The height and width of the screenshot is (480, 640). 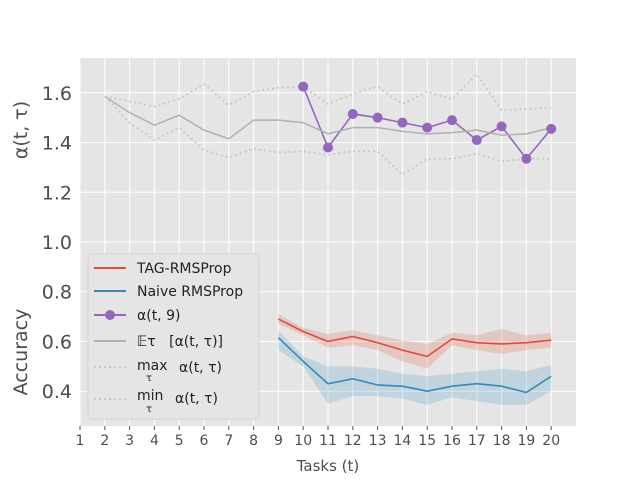 I want to click on y-tick-label-0.8: 0.8, so click(x=57, y=293).